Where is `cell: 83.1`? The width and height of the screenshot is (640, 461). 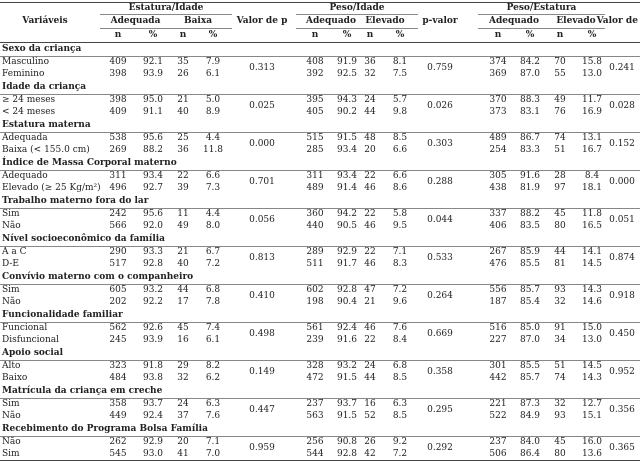 cell: 83.1 is located at coordinates (530, 112).